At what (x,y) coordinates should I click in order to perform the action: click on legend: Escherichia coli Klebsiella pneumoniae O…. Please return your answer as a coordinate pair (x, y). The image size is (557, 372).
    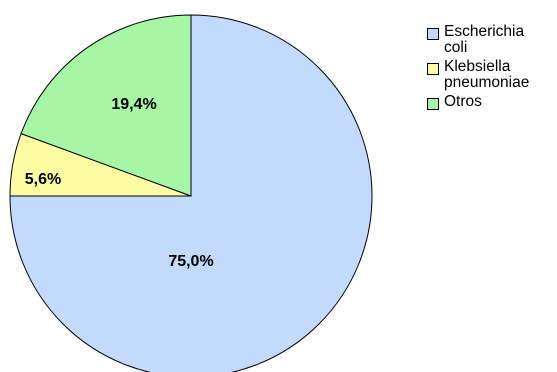
    Looking at the image, I should click on (478, 68).